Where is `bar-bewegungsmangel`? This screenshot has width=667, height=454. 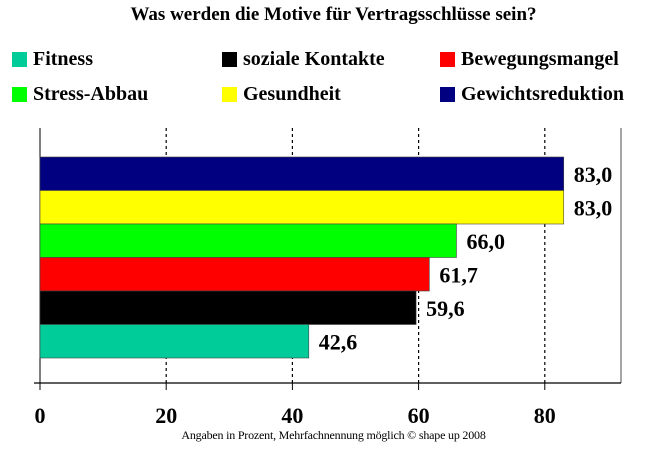 bar-bewegungsmangel is located at coordinates (234, 274).